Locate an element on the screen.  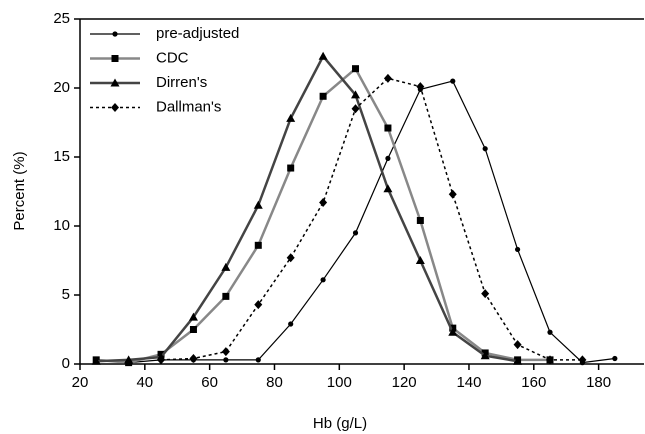
y-tick-label: 15 is located at coordinates (61, 156).